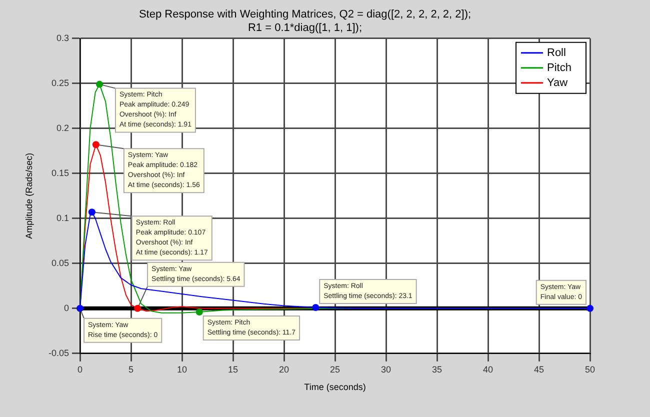 Image resolution: width=650 pixels, height=417 pixels. I want to click on x-tick-label: 25, so click(335, 369).